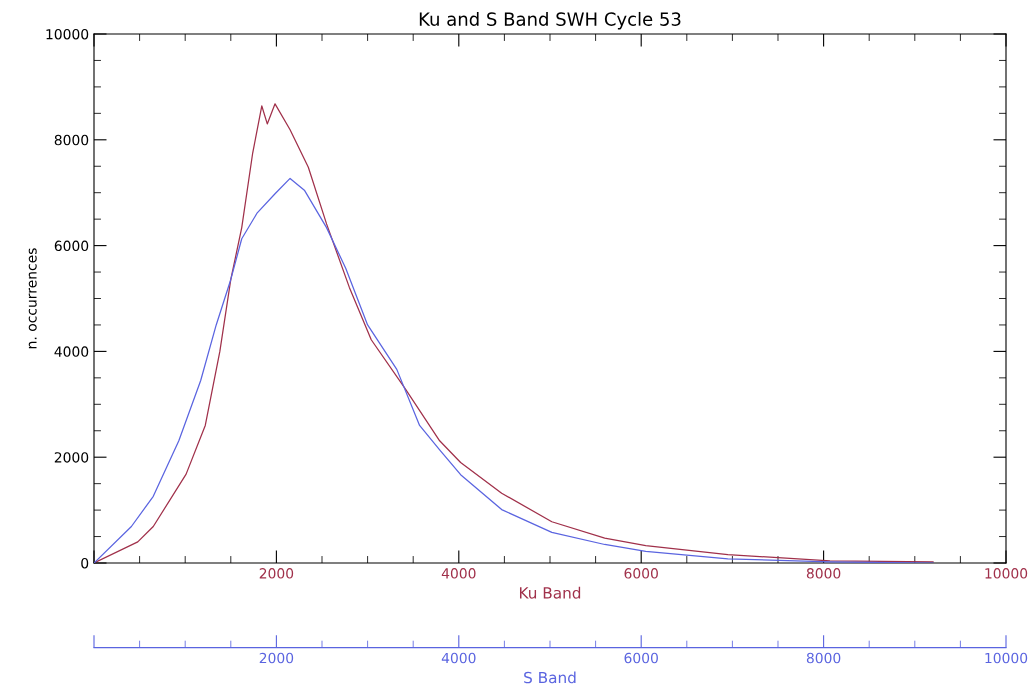 The image size is (1035, 695). Describe the element at coordinates (71, 246) in the screenshot. I see `y-tick-label: 6000` at that location.